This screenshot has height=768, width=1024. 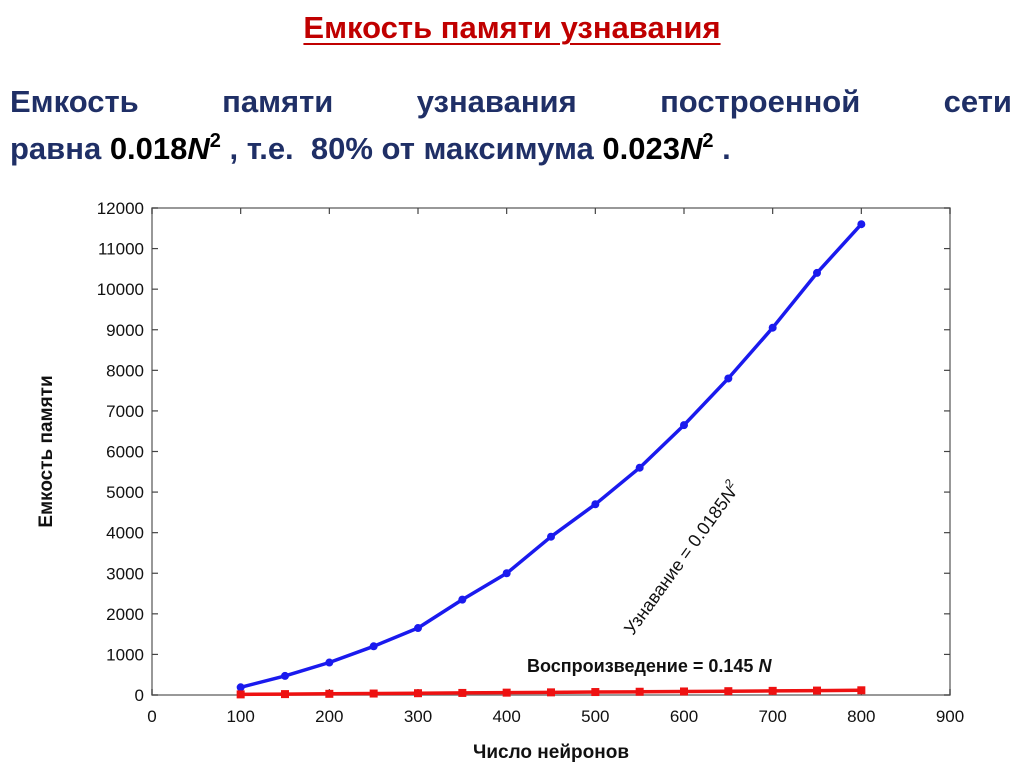 What do you see at coordinates (240, 716) in the screenshot?
I see `x-tick-label: 100` at bounding box center [240, 716].